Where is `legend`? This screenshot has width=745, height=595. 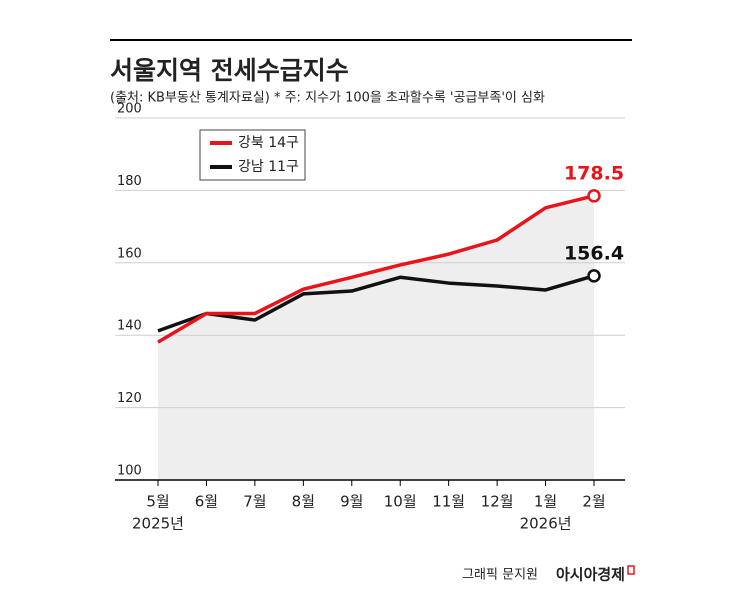 legend is located at coordinates (252, 155).